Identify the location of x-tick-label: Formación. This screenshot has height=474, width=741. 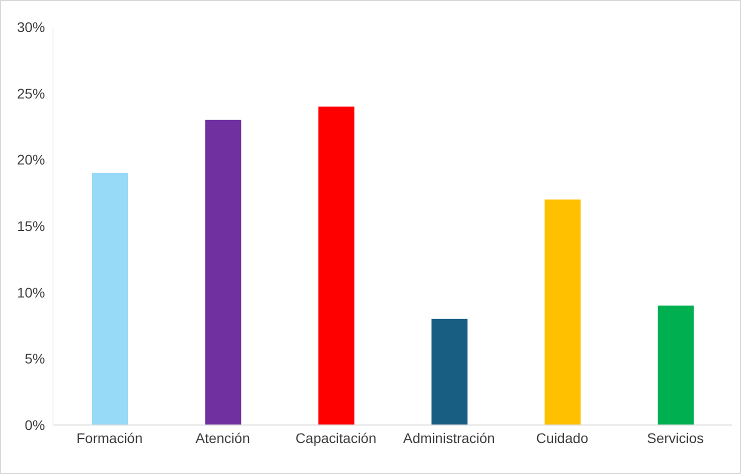
(109, 438).